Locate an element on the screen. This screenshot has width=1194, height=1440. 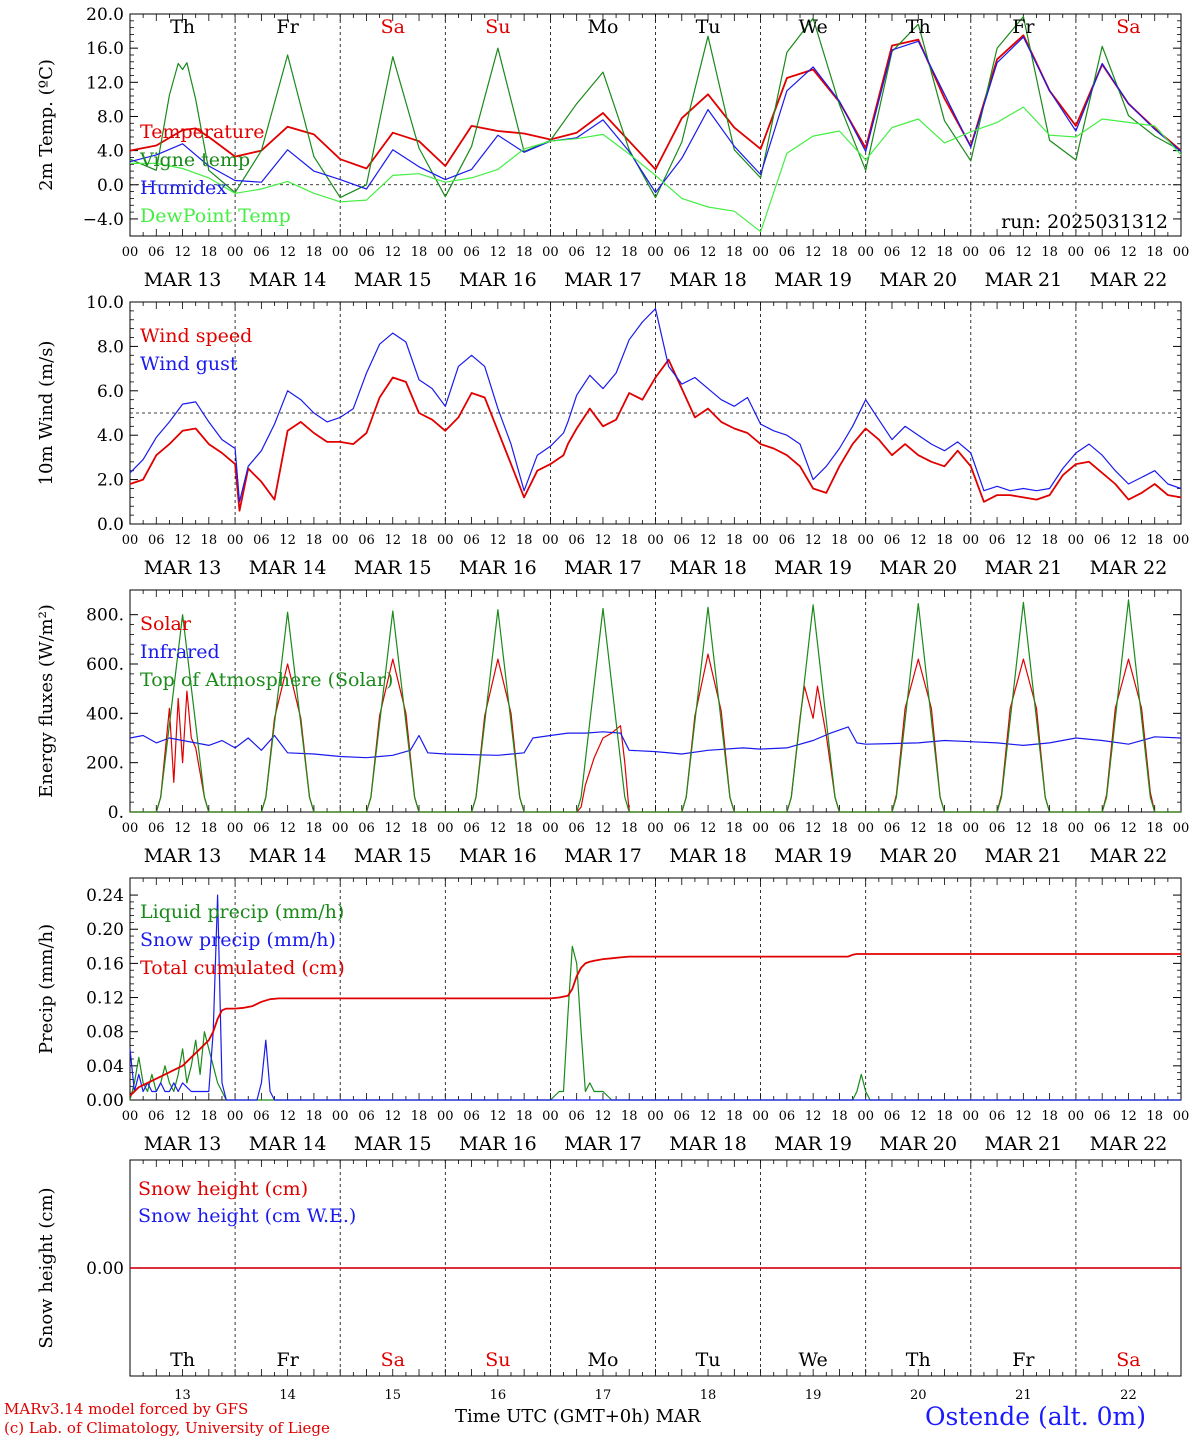
legend-entry: Liquid precip (mm/h) is located at coordinates (242, 912).